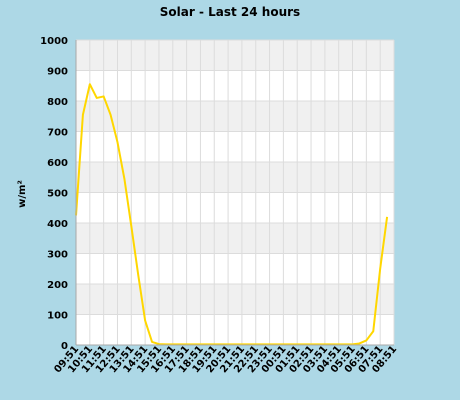 This screenshot has height=400, width=460. I want to click on y-tick-label: 300, so click(57, 255).